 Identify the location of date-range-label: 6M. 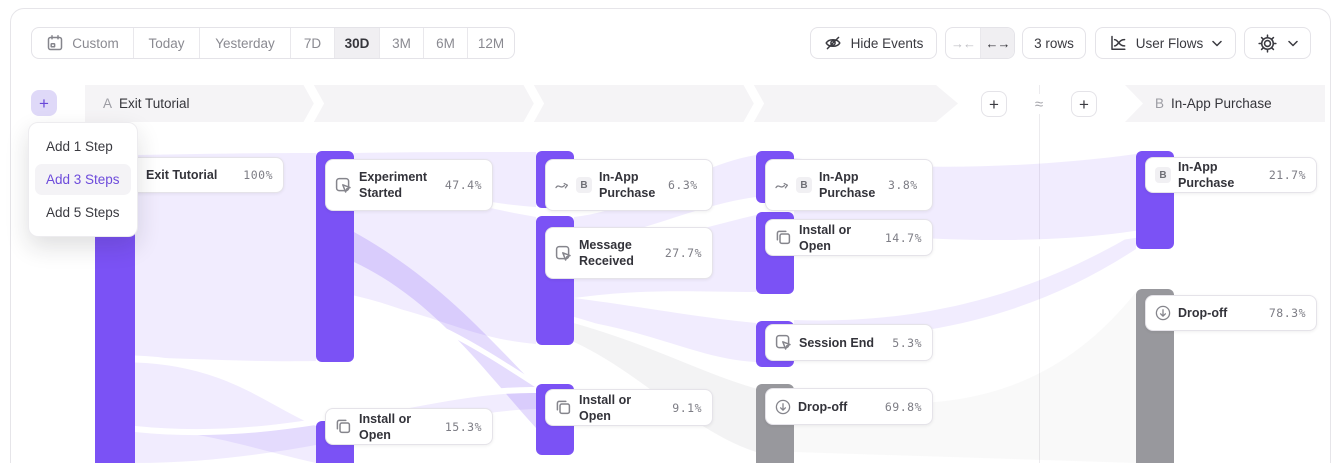
(445, 43).